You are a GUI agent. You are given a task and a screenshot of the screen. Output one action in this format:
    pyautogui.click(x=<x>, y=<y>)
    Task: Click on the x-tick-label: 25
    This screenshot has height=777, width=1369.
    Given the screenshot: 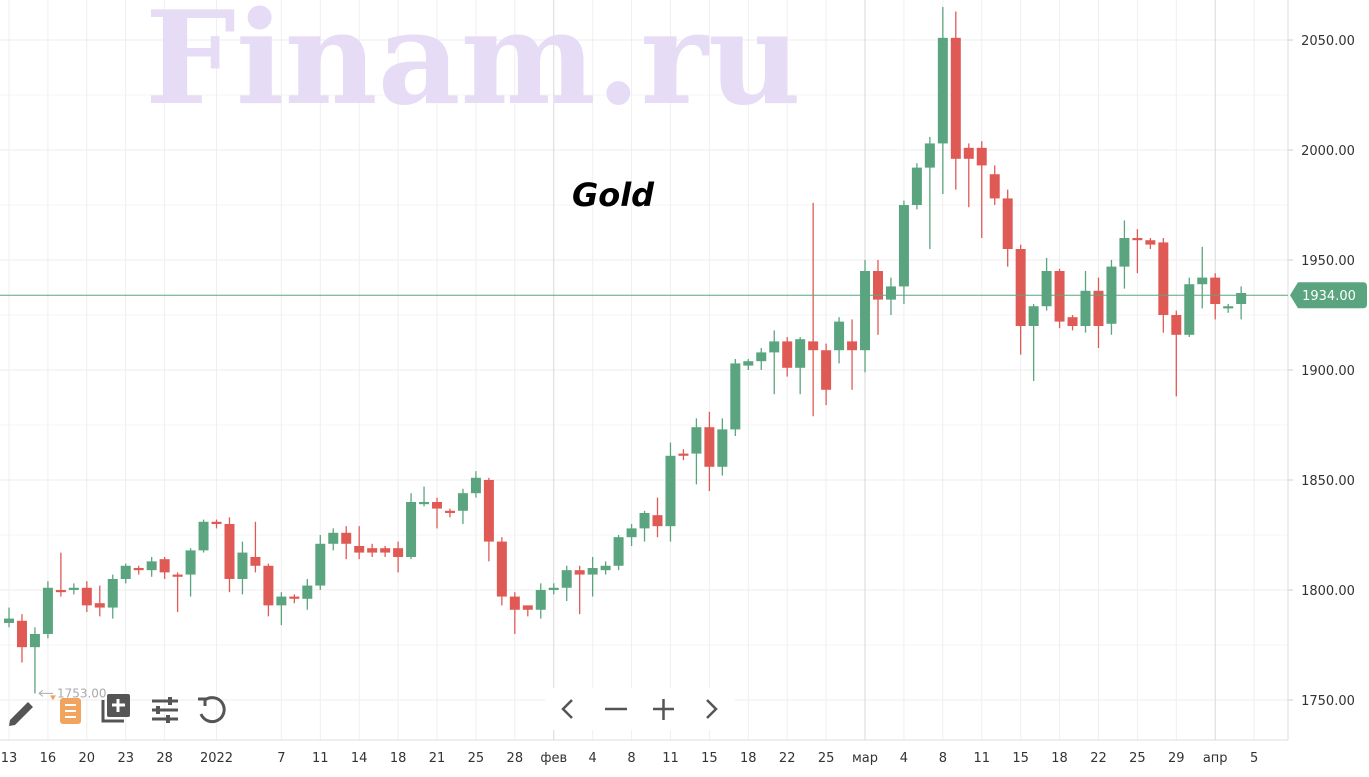 What is the action you would take?
    pyautogui.click(x=1137, y=758)
    